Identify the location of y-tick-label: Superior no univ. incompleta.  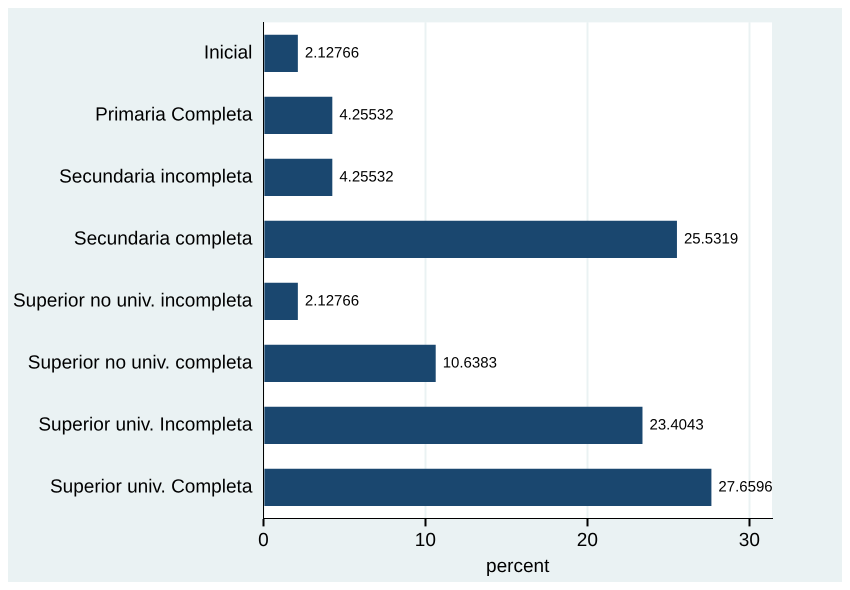
(132, 301).